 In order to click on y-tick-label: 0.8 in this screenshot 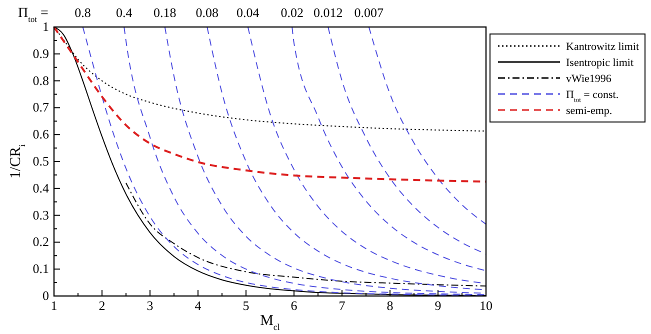, I will do `click(40, 80)`.